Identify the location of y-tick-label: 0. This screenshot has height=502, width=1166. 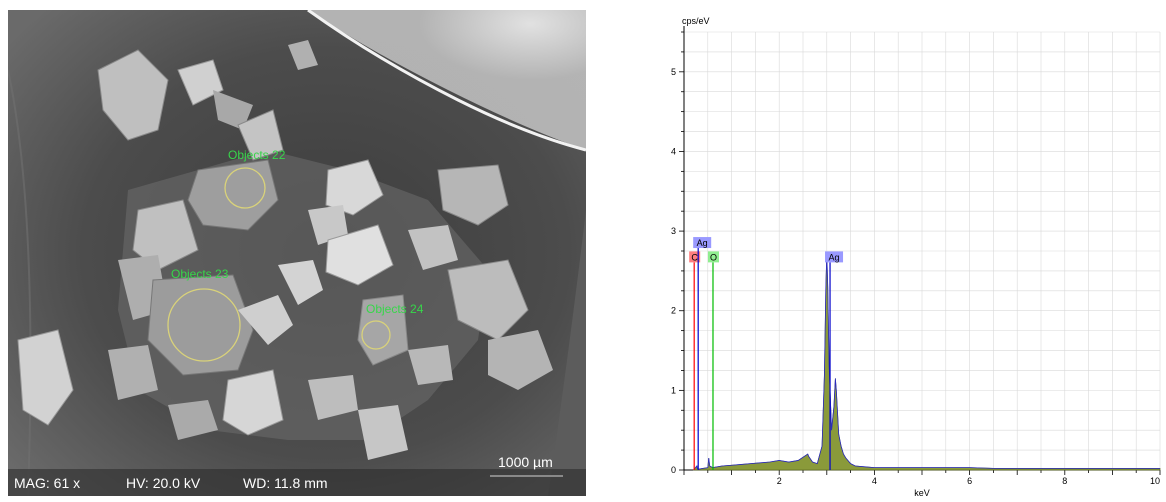
(673, 470).